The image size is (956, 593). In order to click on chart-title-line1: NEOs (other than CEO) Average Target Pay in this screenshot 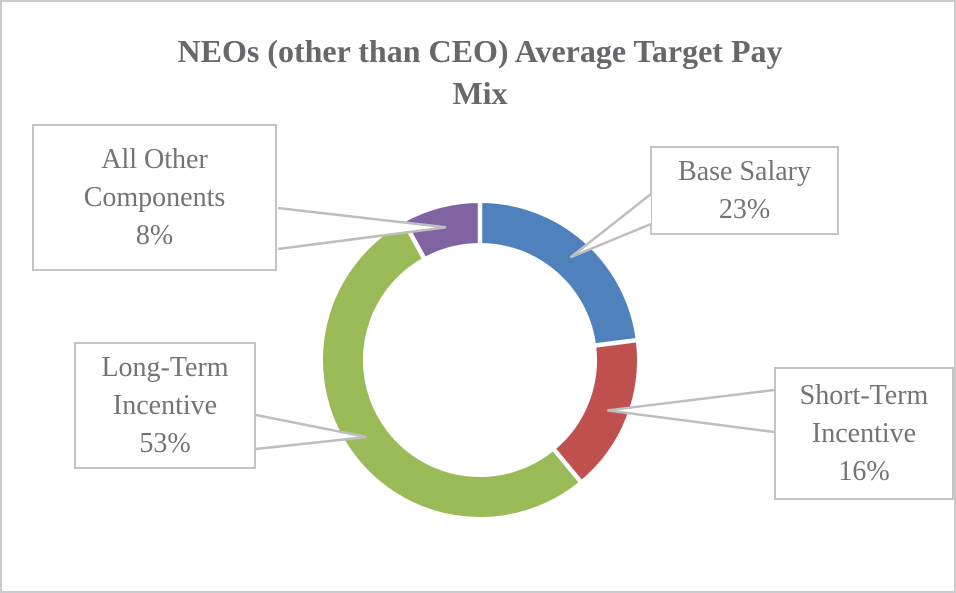, I will do `click(480, 51)`.